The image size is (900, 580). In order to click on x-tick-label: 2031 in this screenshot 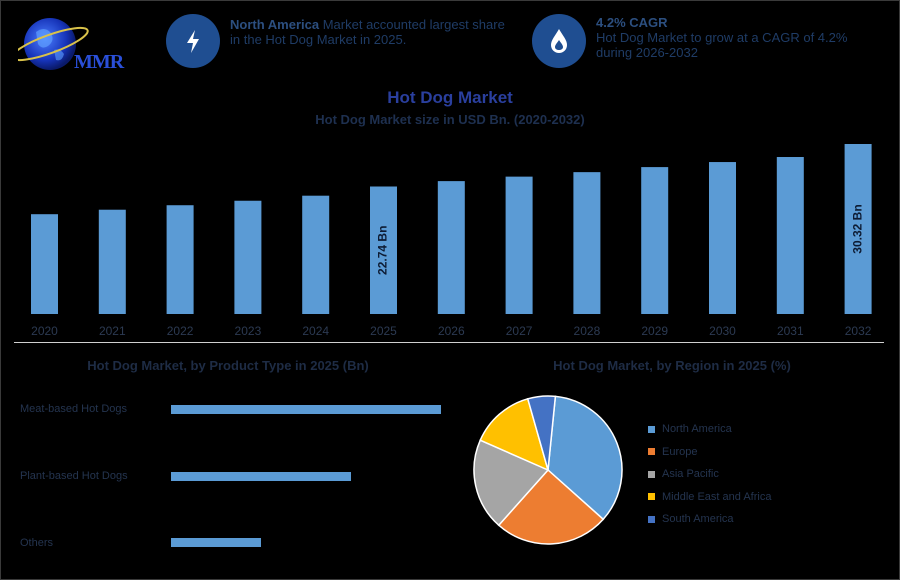, I will do `click(790, 331)`.